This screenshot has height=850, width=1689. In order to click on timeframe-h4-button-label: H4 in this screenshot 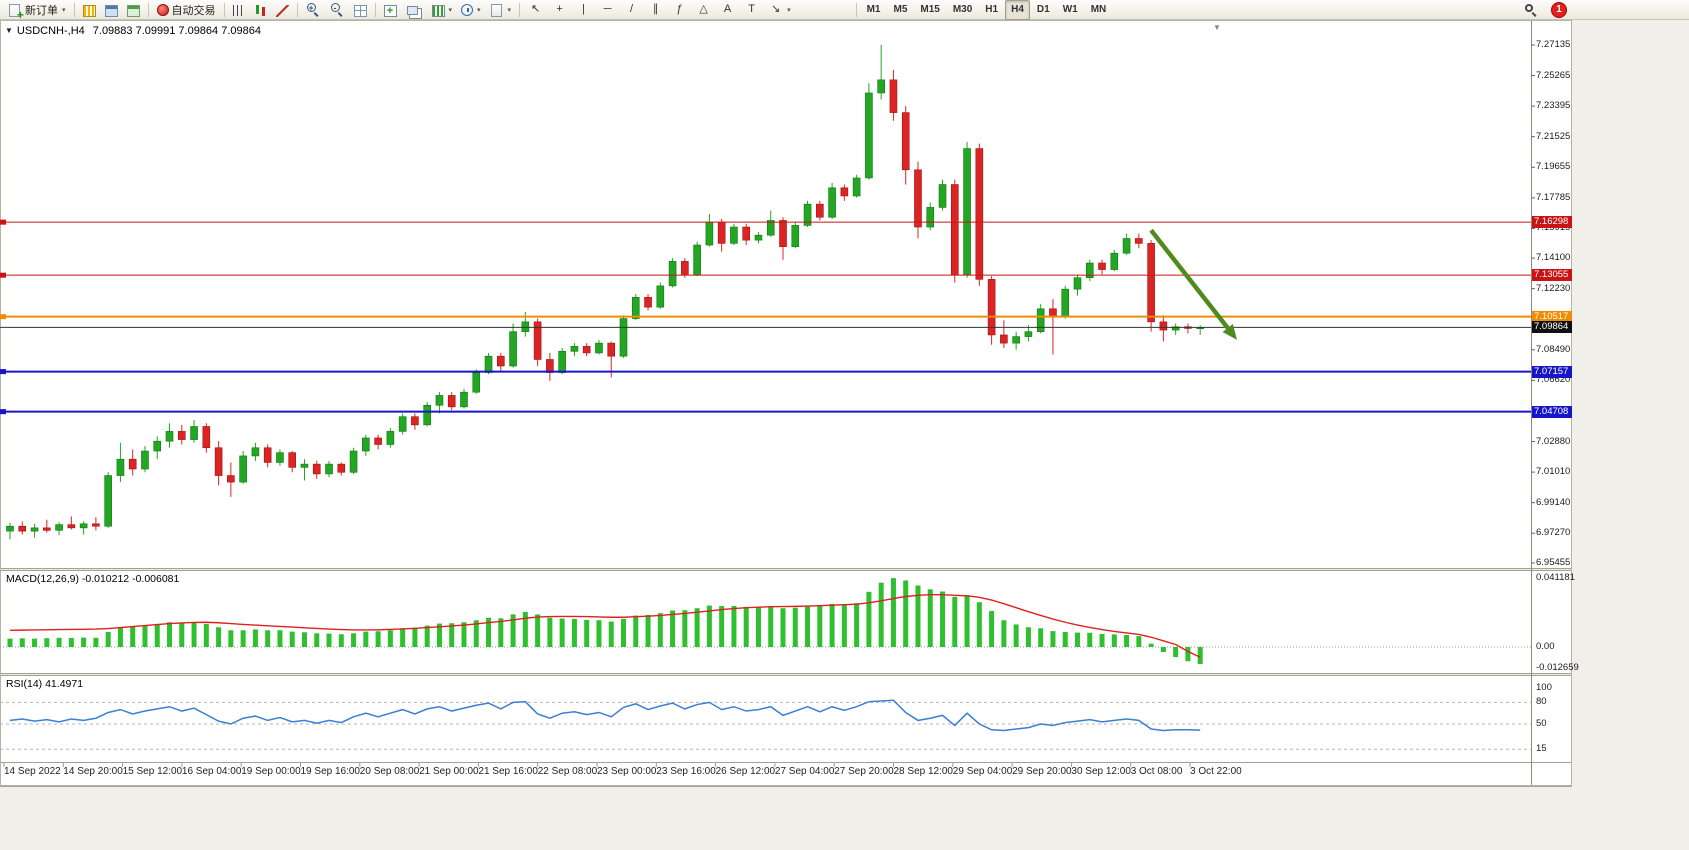, I will do `click(1017, 9)`.